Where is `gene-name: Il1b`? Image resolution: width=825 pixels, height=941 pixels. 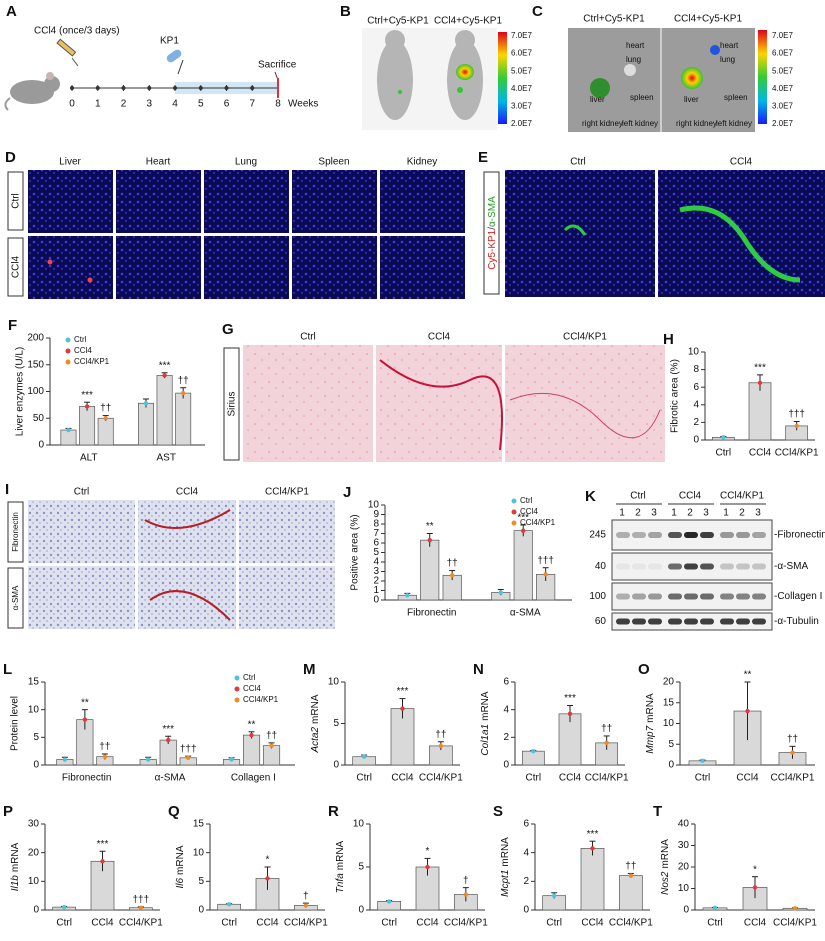 gene-name: Il1b is located at coordinates (15, 883).